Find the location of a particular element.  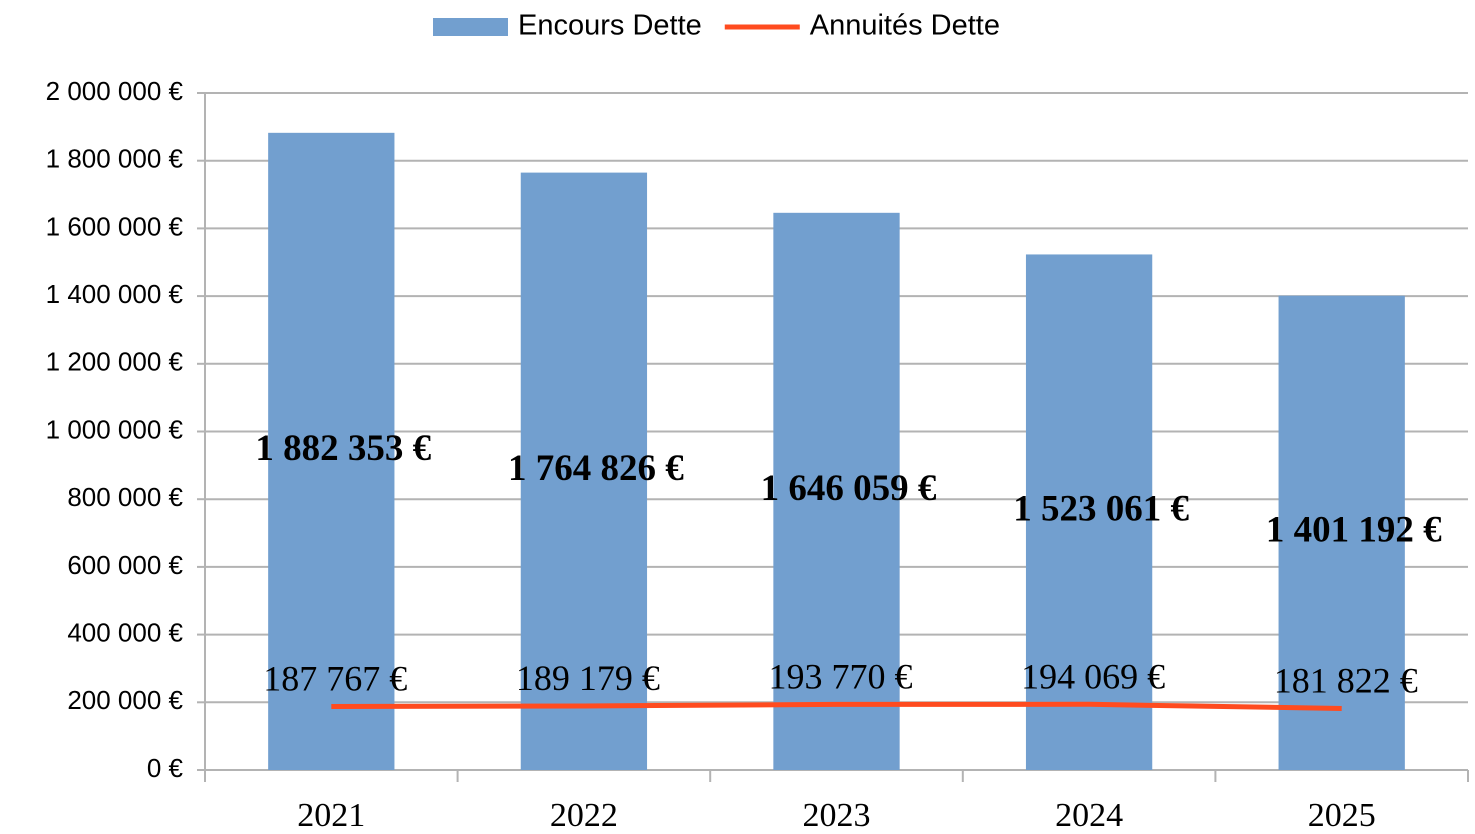

x-tick-label: 2024 is located at coordinates (1089, 815).